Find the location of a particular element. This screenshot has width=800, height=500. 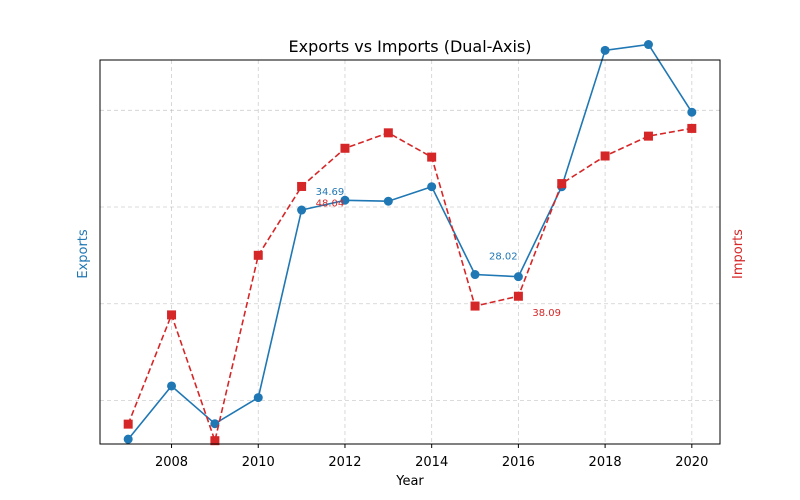

y-axis-right-label: Imports is located at coordinates (738, 254).